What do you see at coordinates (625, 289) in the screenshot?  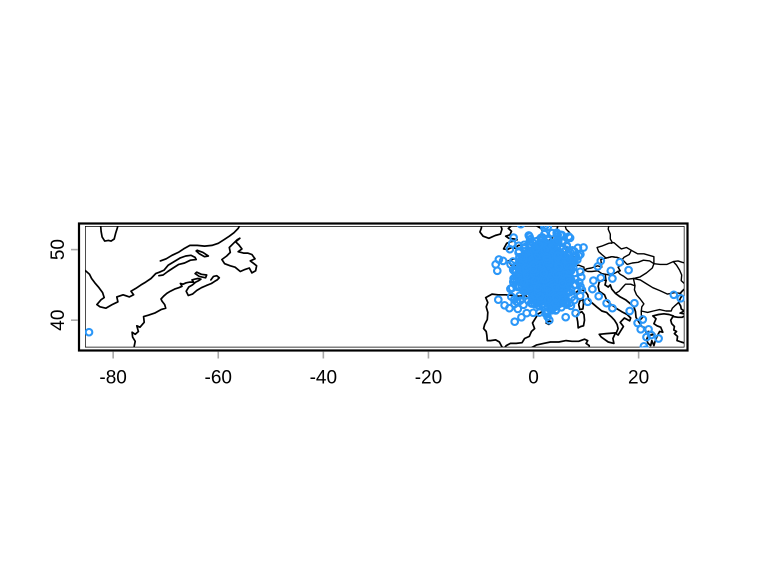 I see `croatia-bosnia-border` at bounding box center [625, 289].